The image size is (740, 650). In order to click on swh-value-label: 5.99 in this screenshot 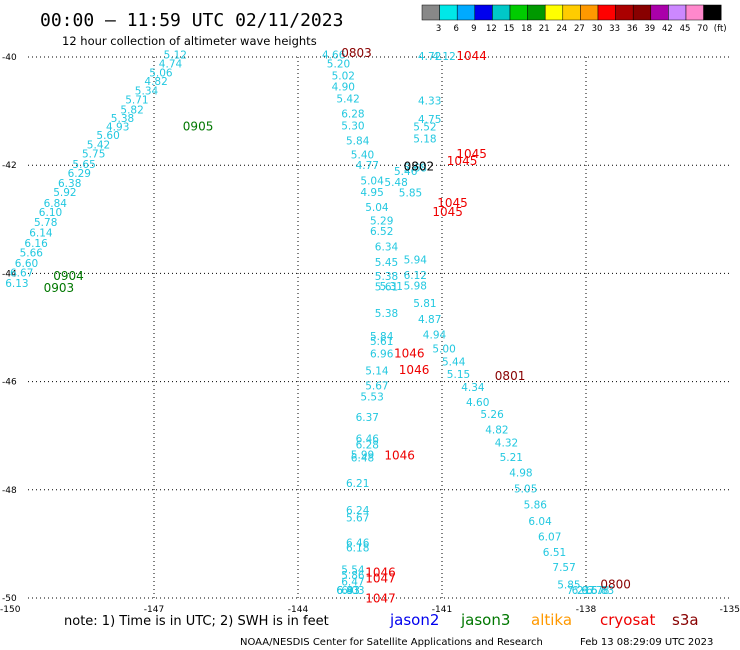, I will do `click(362, 455)`.